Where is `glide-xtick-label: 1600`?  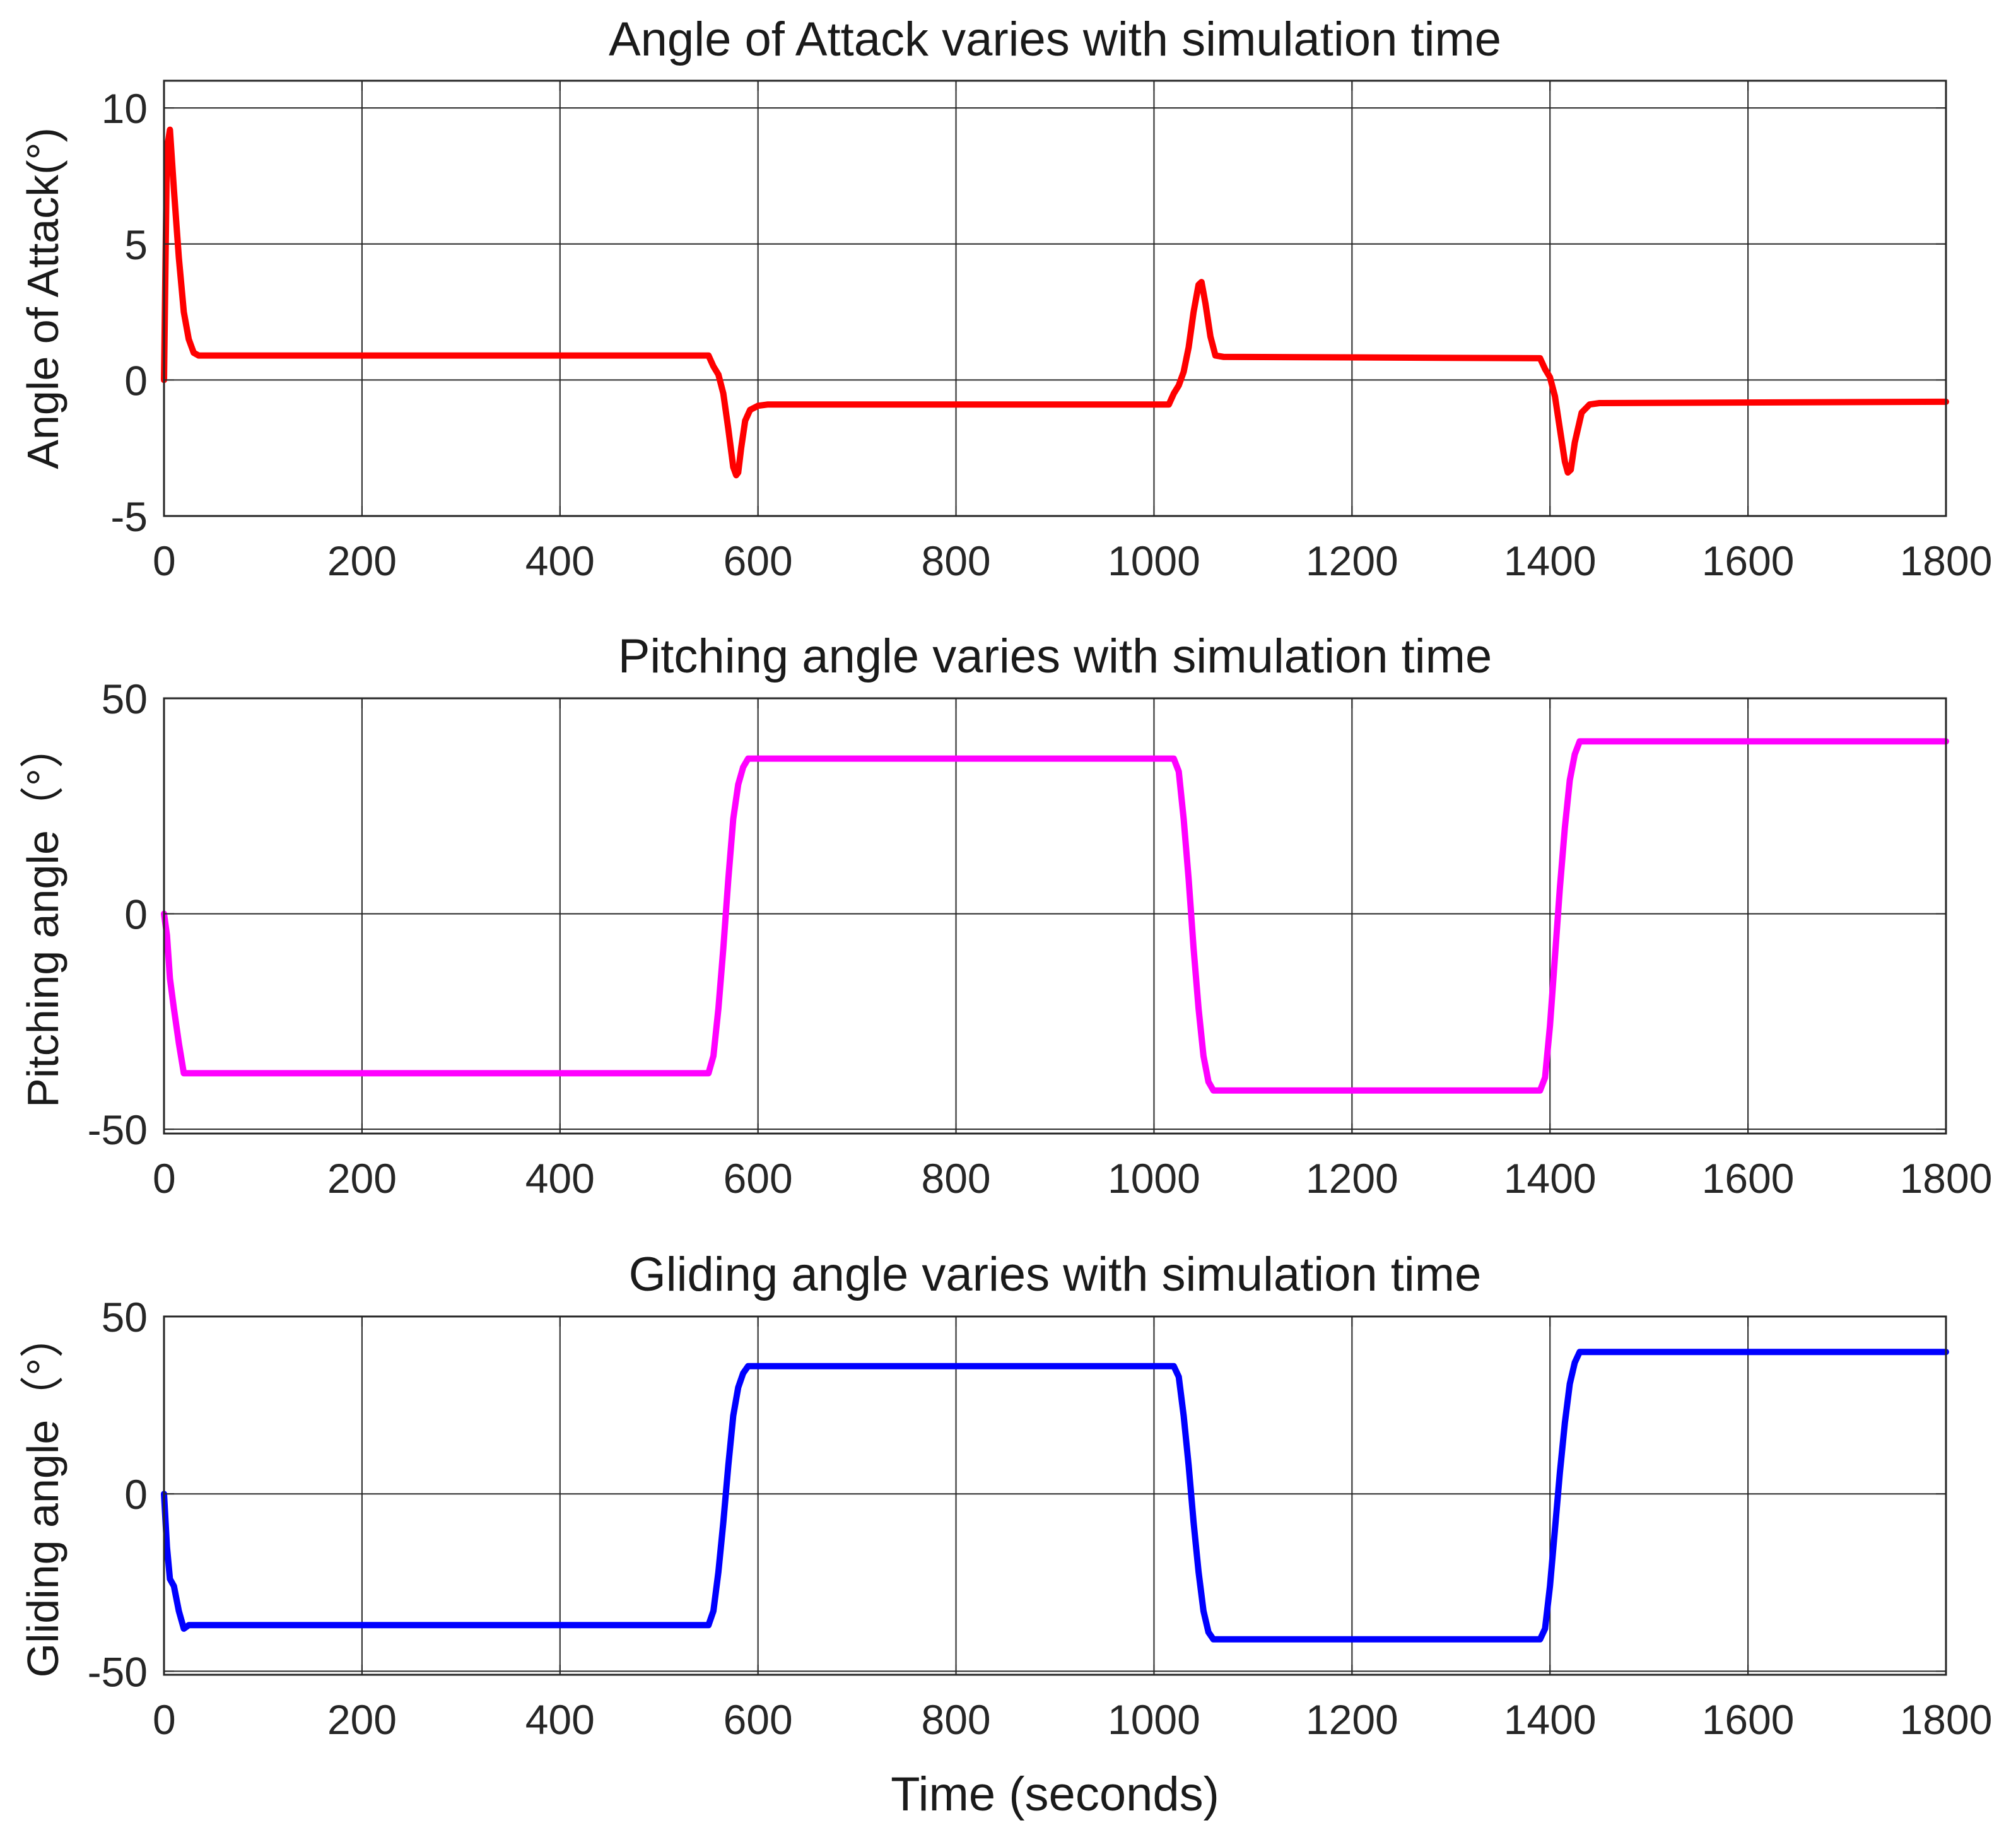 glide-xtick-label: 1600 is located at coordinates (1748, 1720).